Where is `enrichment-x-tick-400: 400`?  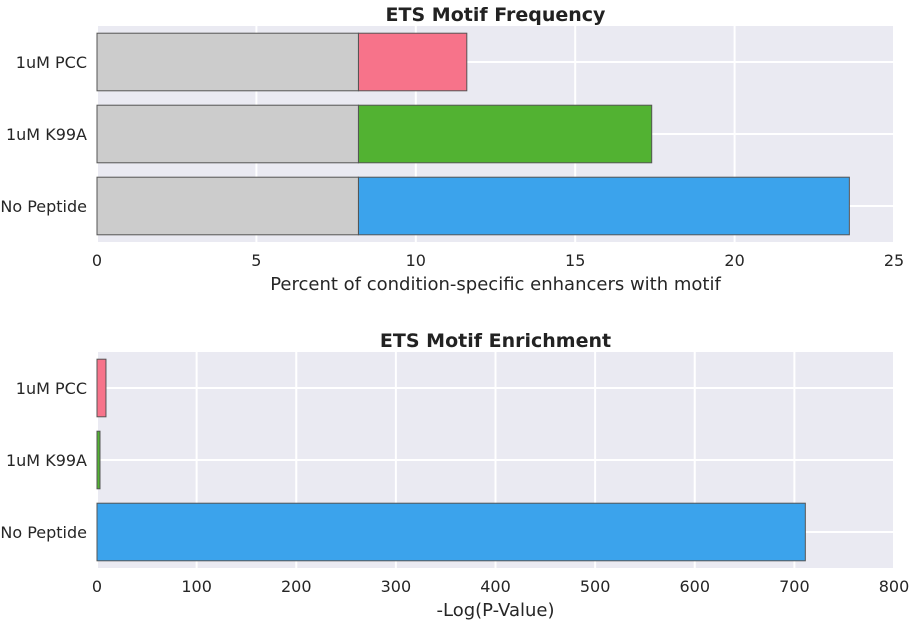 enrichment-x-tick-400: 400 is located at coordinates (495, 586).